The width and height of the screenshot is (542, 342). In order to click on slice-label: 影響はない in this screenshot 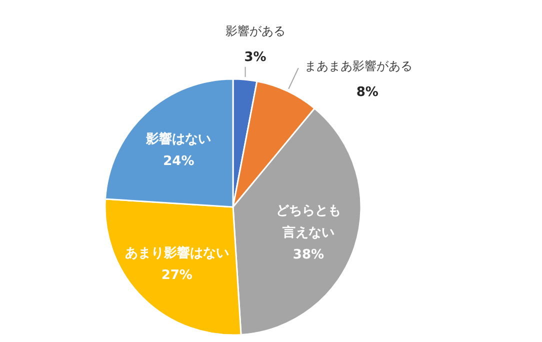, I will do `click(178, 139)`.